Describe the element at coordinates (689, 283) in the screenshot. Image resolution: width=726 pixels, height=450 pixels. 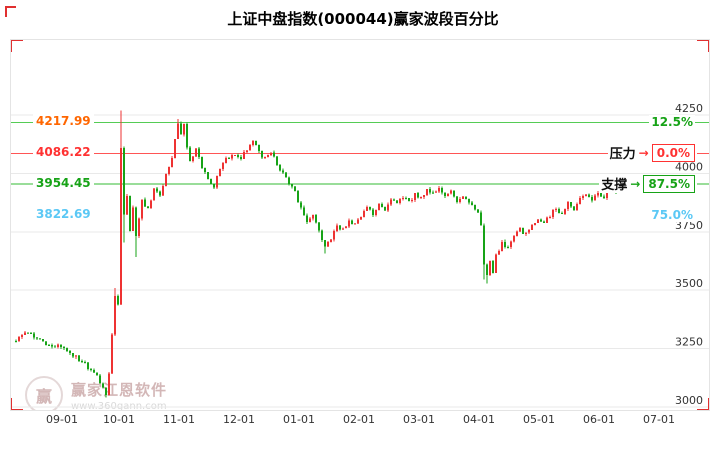
I see `y-axis-tick-label: 3500` at that location.